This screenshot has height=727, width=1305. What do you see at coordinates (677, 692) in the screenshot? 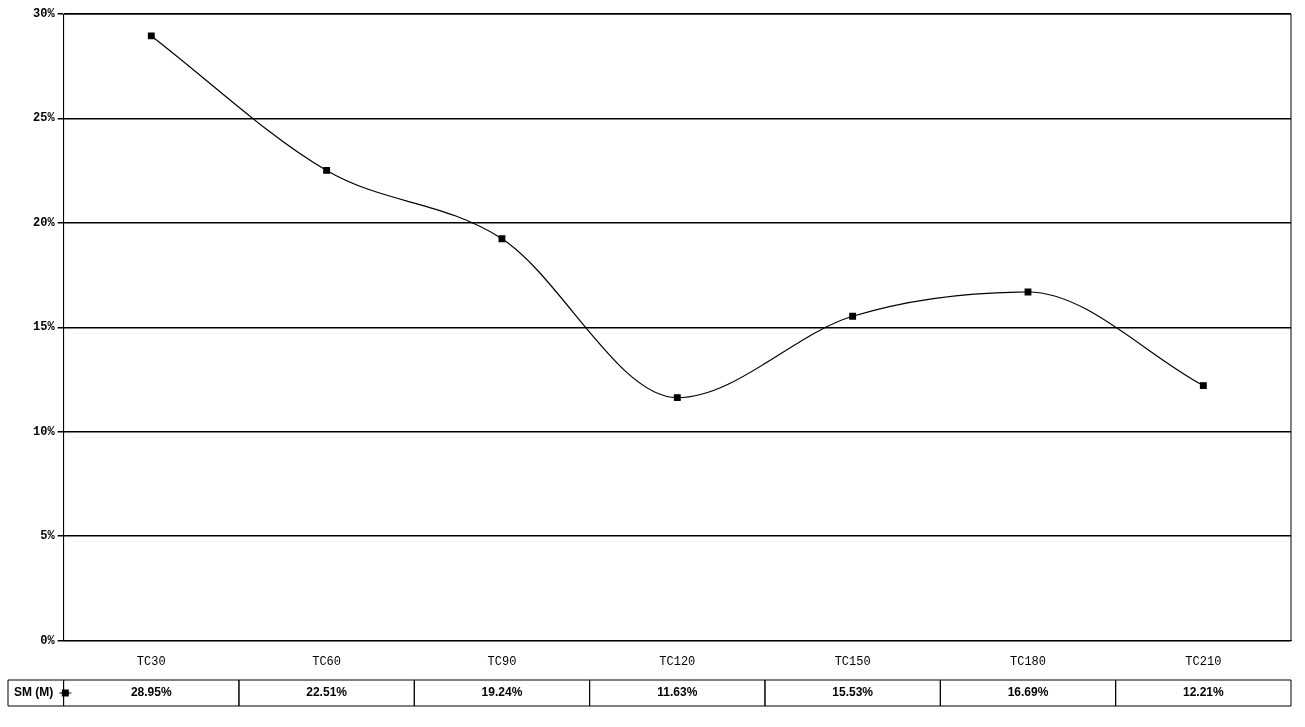
I see `data-label: 11.63%` at bounding box center [677, 692].